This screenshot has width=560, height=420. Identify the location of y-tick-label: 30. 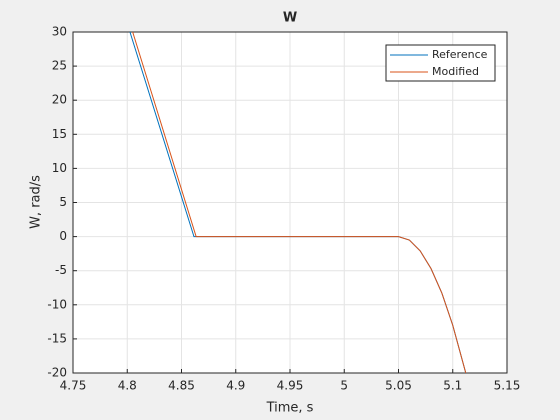
(59, 32).